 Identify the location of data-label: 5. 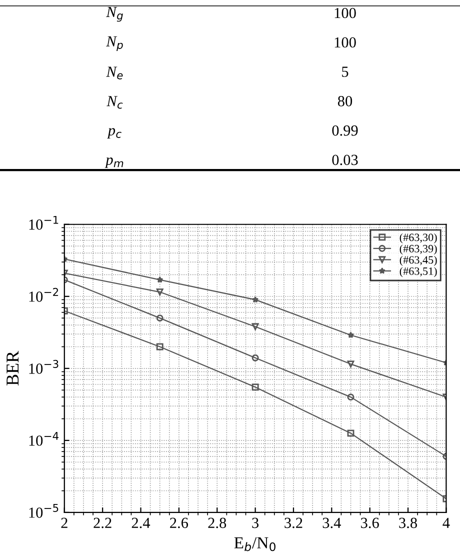
(345, 71).